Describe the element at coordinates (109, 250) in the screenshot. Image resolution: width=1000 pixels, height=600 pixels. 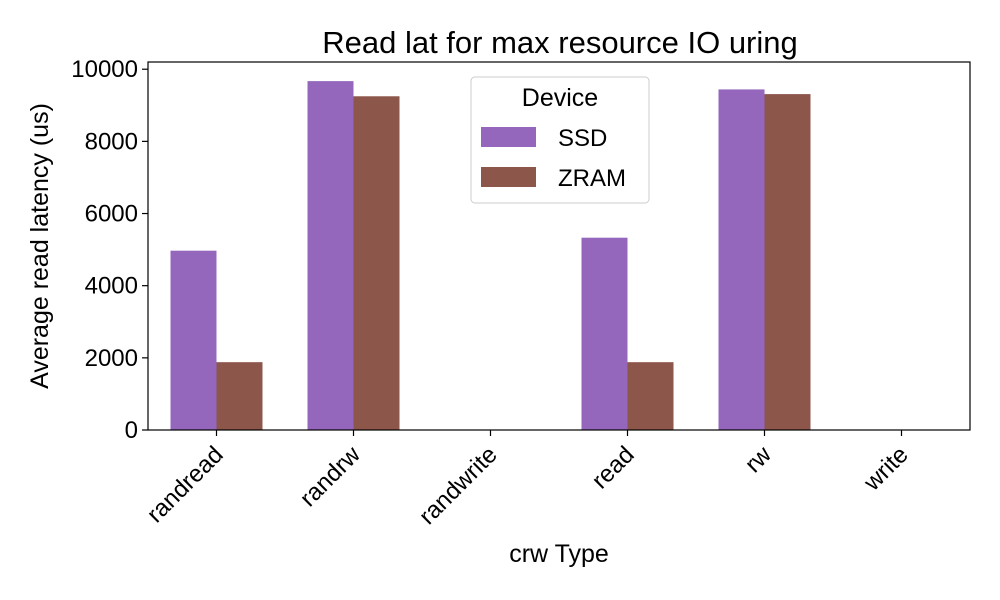
I see `y-axis: 0 2000 4000 6000 8000 10000` at that location.